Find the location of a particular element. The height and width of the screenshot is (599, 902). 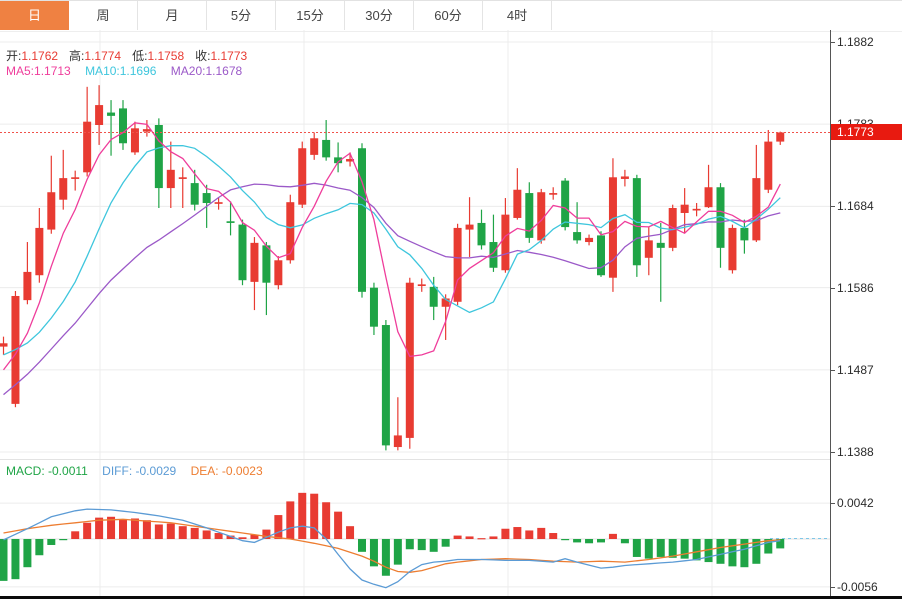

tab-min60: 60分 is located at coordinates (448, 15).